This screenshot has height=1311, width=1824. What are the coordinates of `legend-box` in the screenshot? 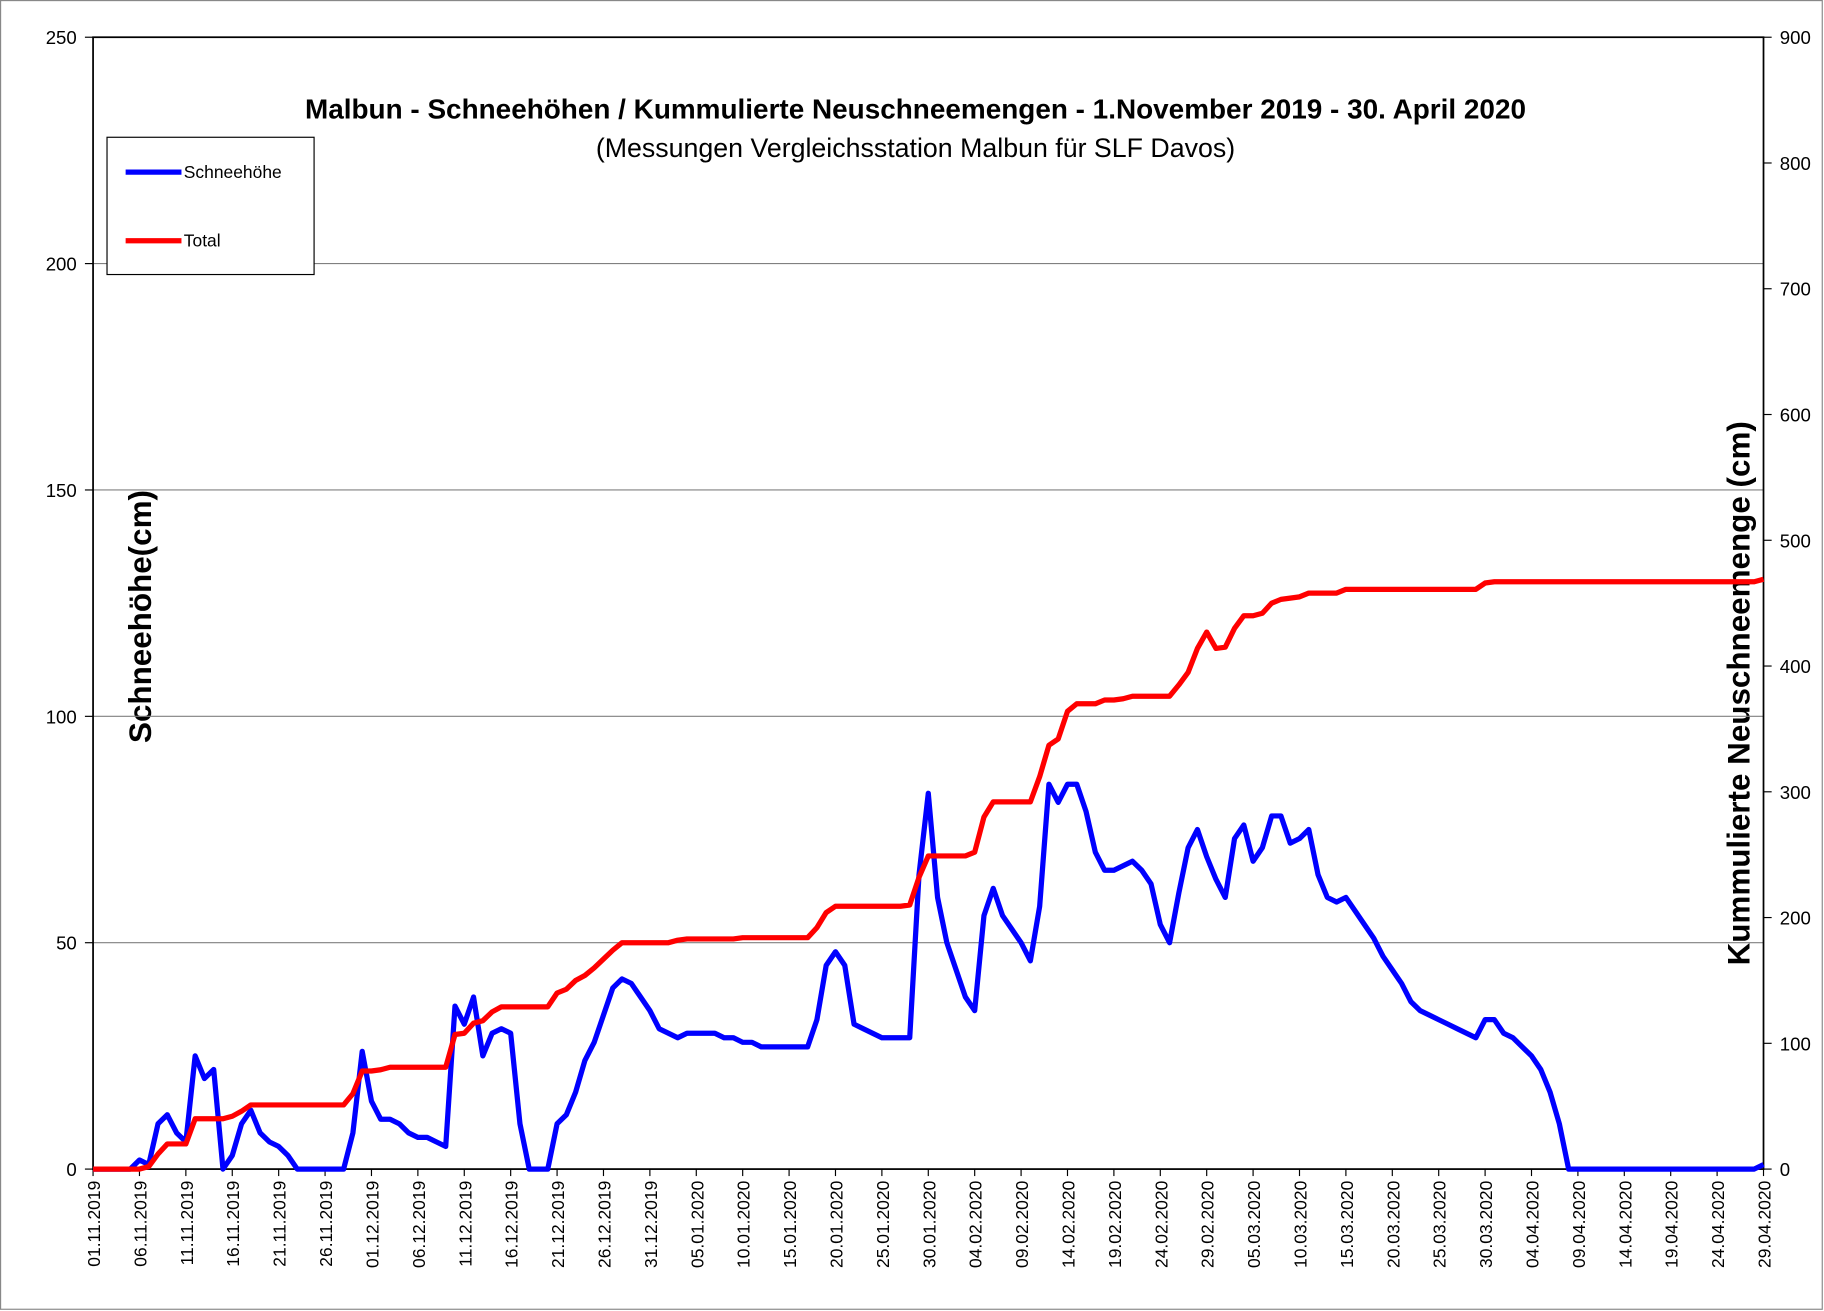 It's located at (210, 206).